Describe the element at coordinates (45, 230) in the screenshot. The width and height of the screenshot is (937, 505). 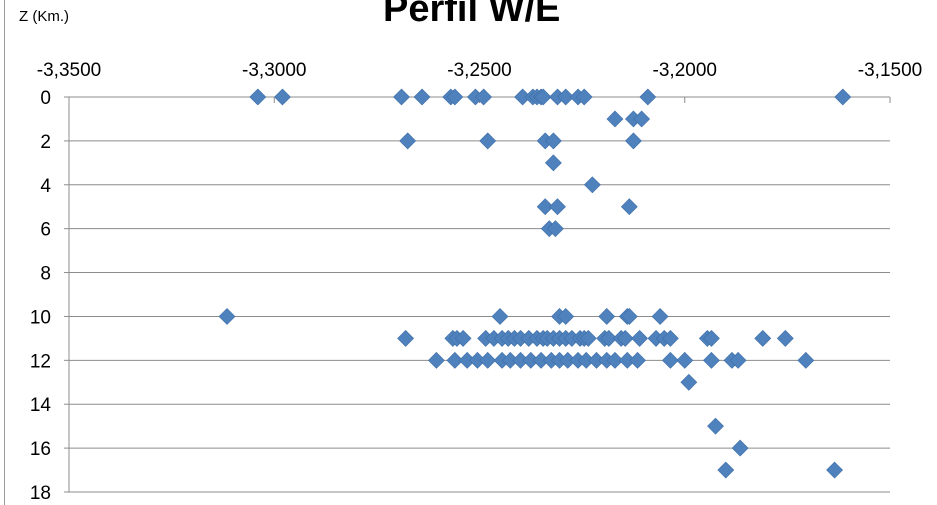
I see `y-tick-label: 6` at that location.